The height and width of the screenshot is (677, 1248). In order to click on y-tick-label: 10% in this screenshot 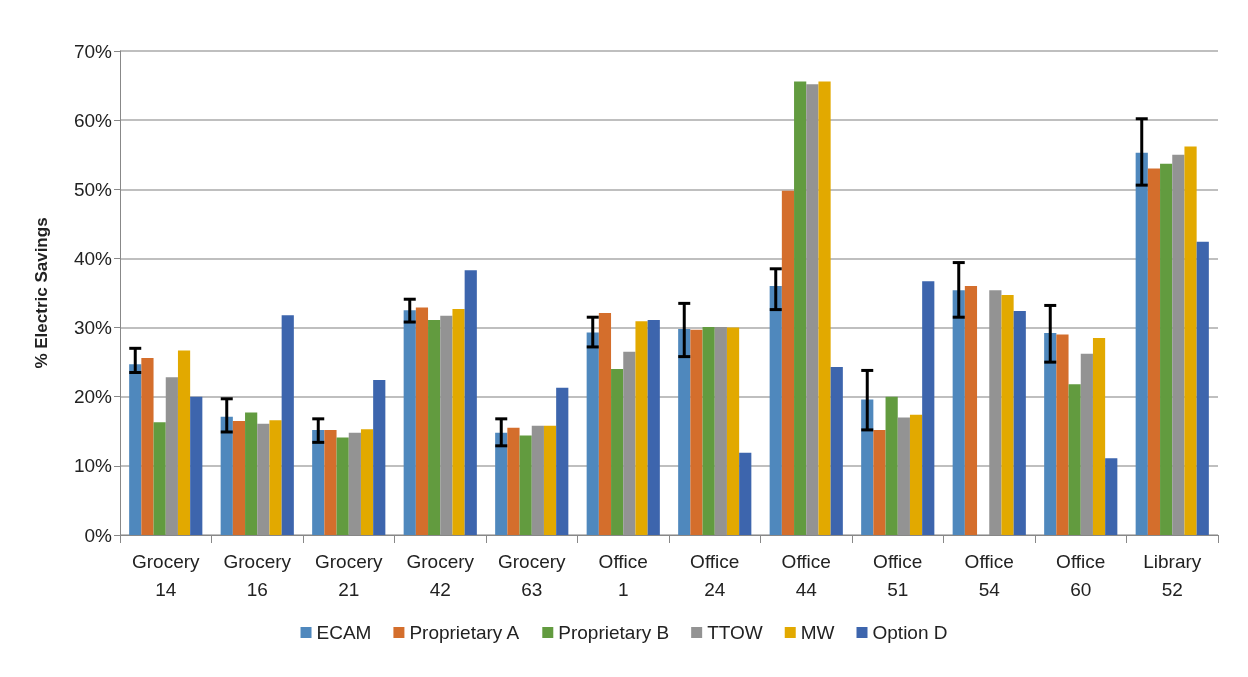, I will do `click(93, 466)`.